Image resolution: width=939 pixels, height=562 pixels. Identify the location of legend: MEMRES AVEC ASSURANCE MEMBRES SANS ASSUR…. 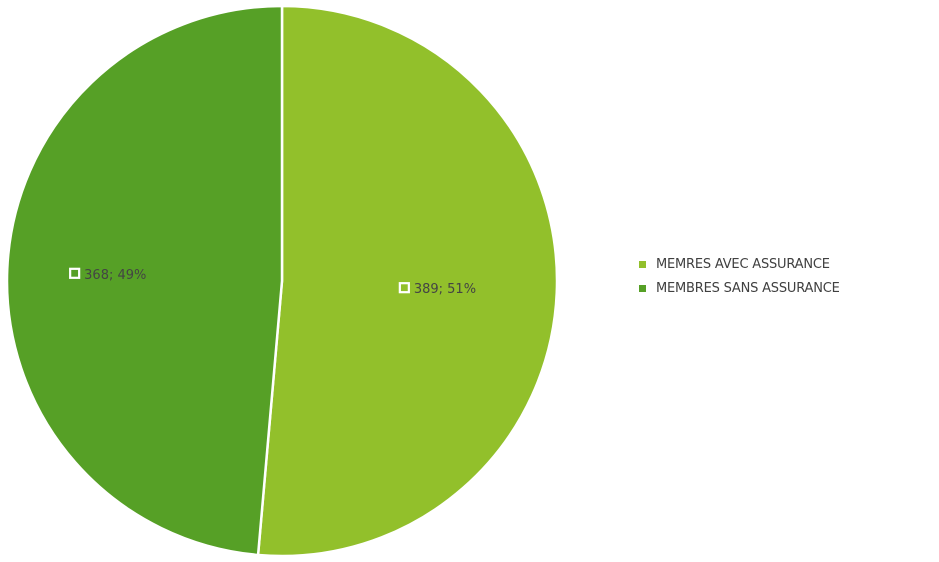
(739, 276).